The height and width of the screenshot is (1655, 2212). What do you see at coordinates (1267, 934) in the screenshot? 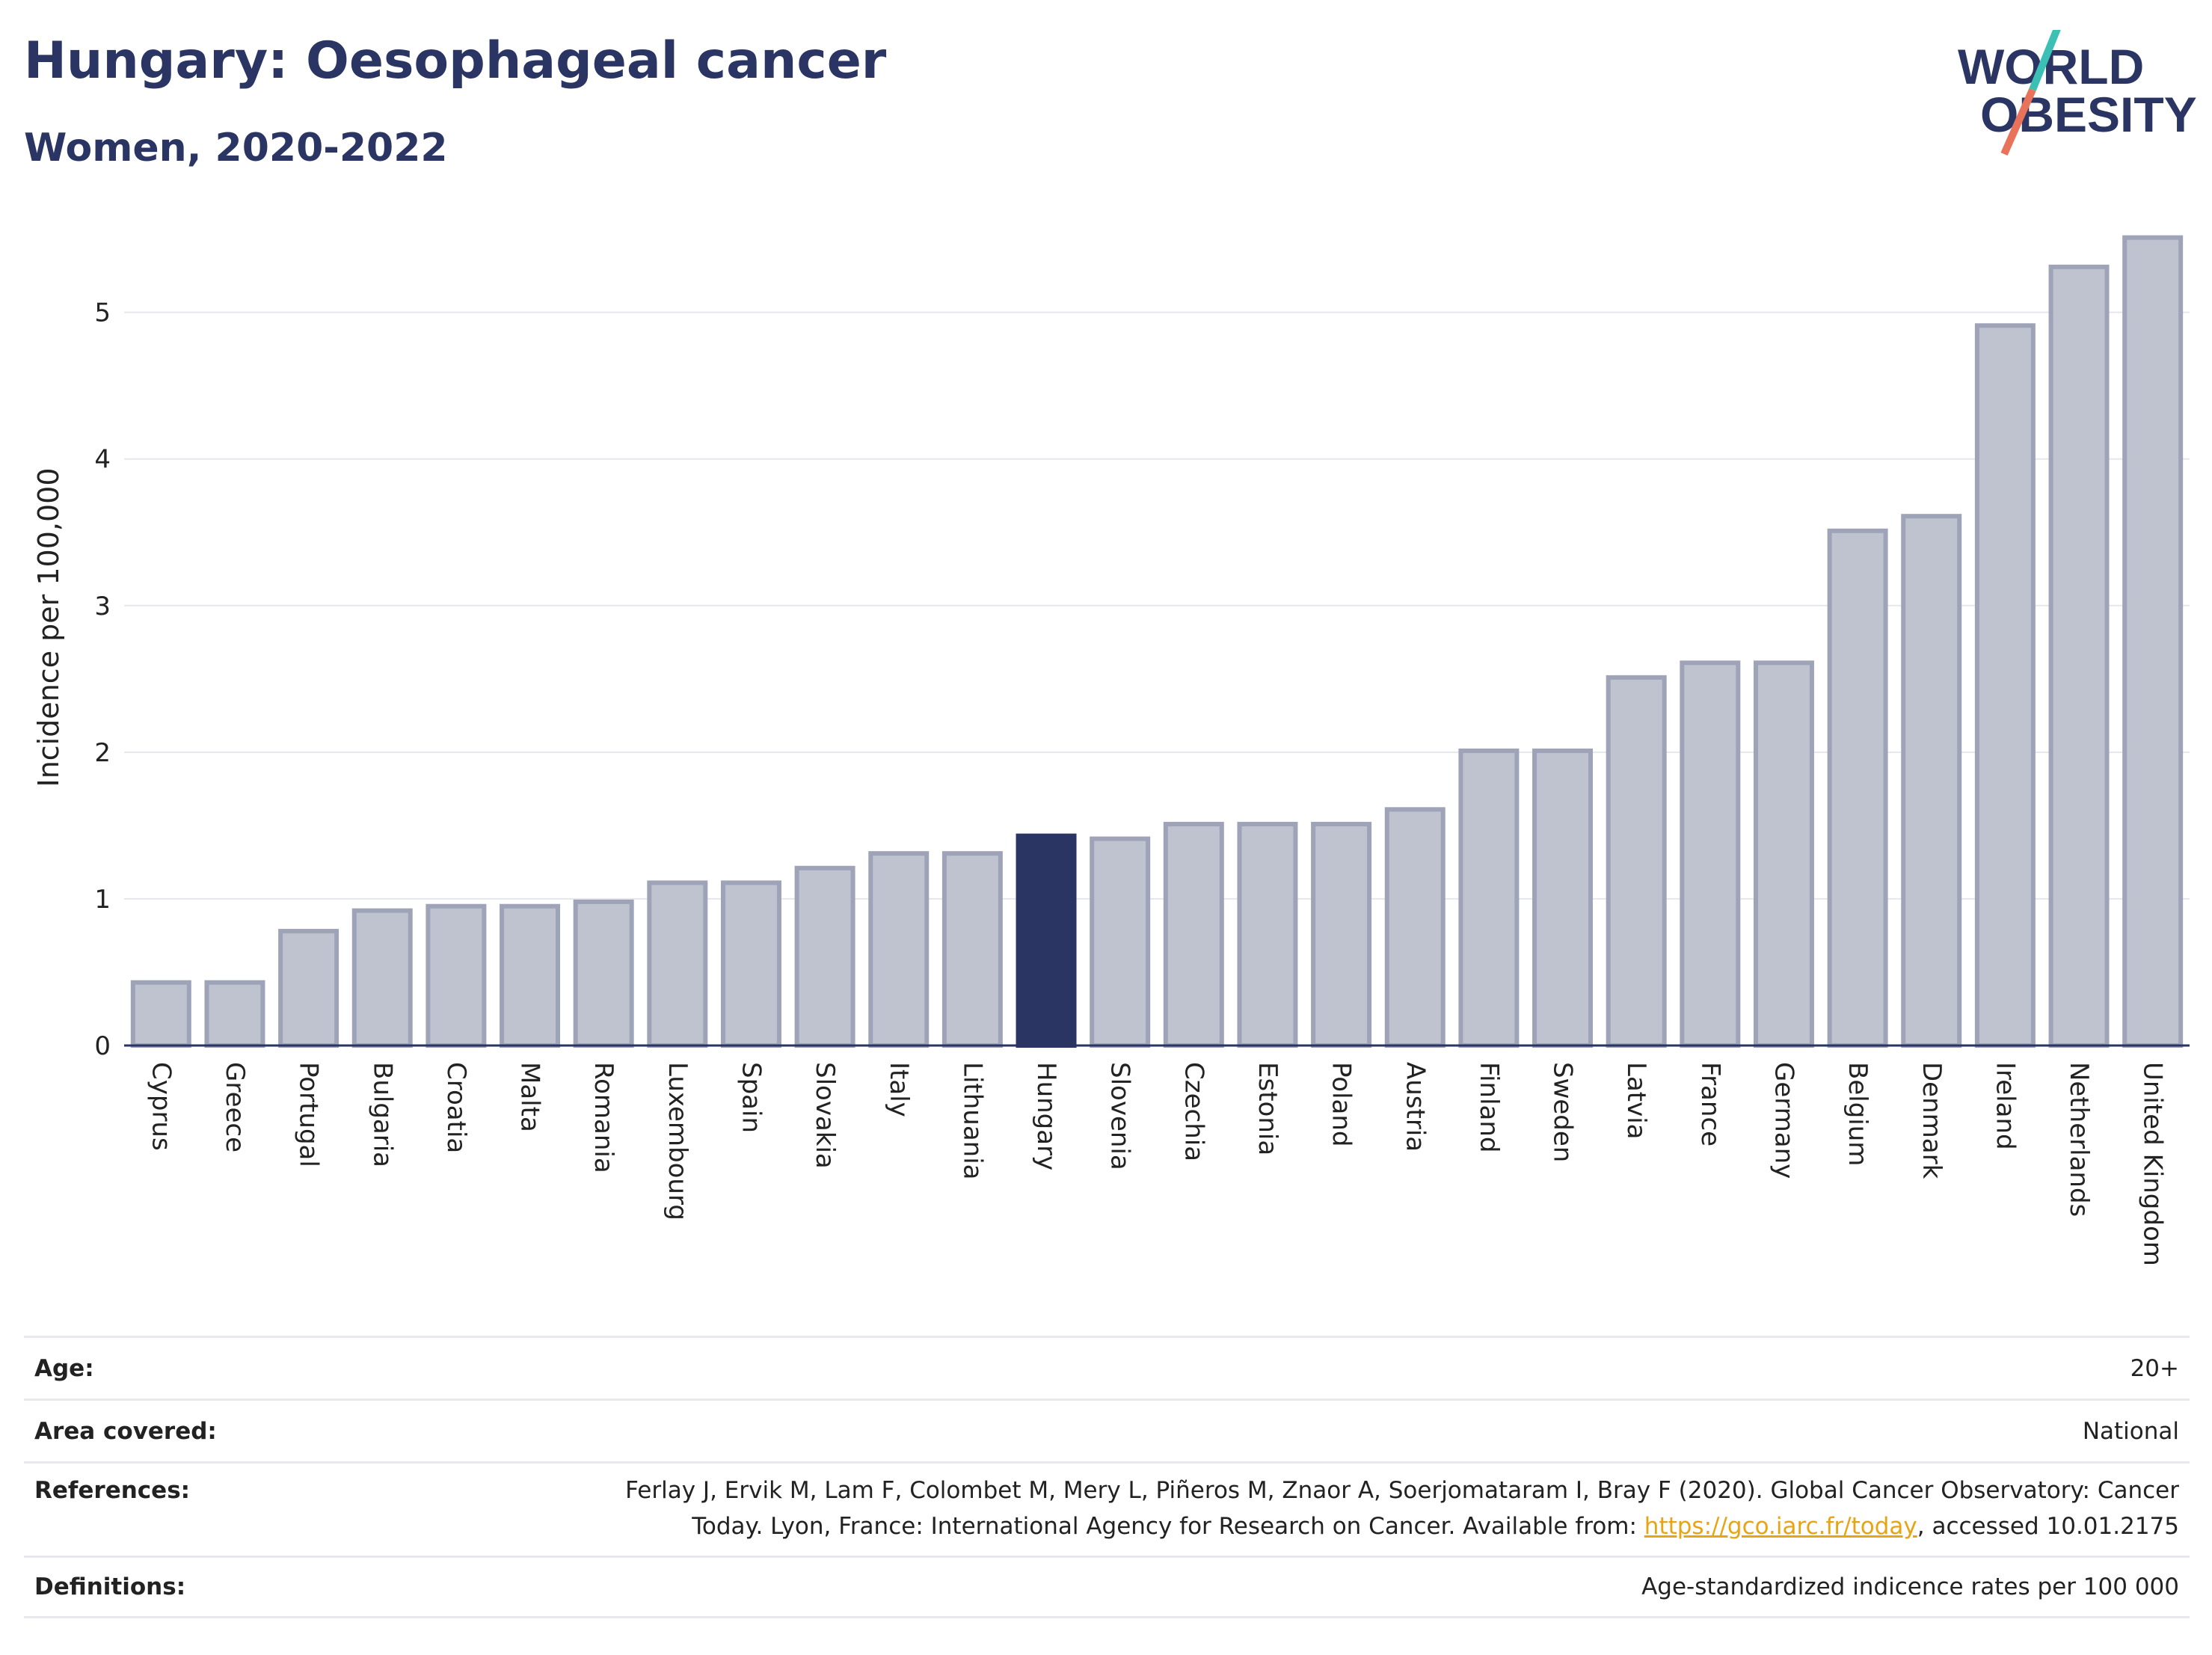
I see `bar-estonia` at bounding box center [1267, 934].